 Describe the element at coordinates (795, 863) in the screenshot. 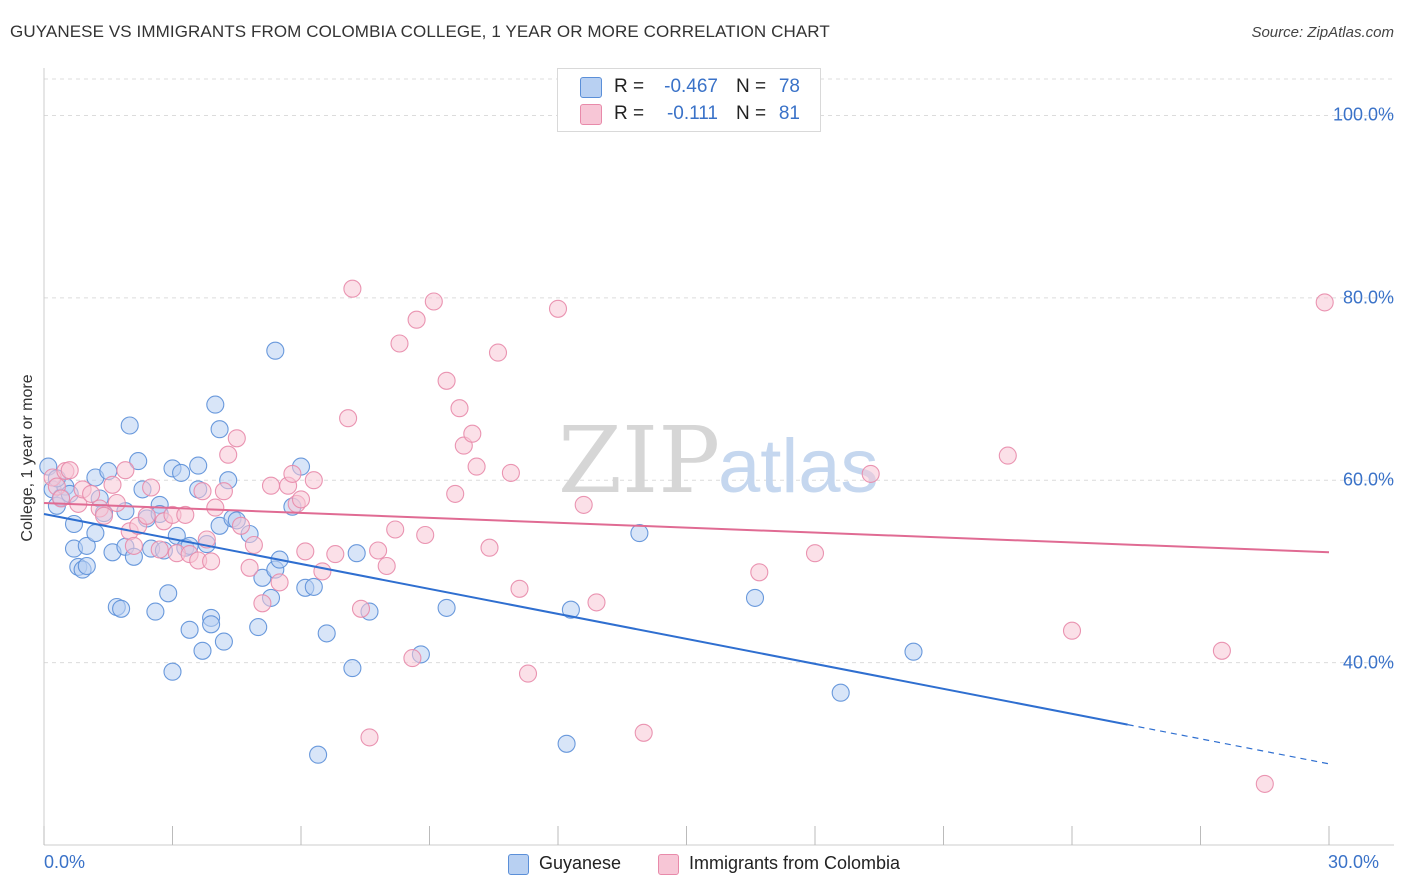

I see `legend-label-colombia: Immigrants from Colombia` at that location.